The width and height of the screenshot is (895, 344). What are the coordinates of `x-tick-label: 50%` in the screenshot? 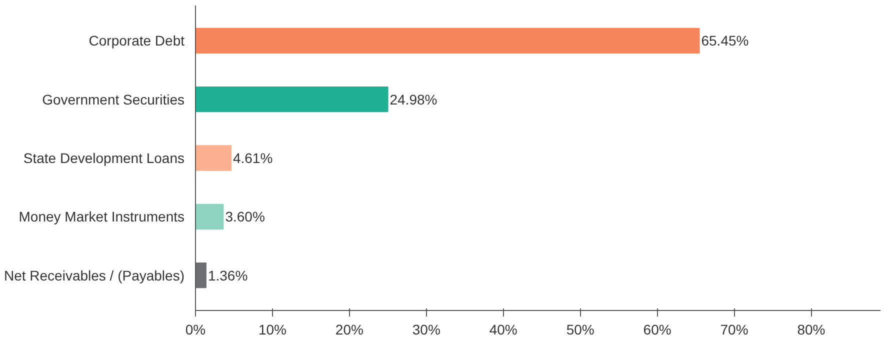 It's located at (580, 330).